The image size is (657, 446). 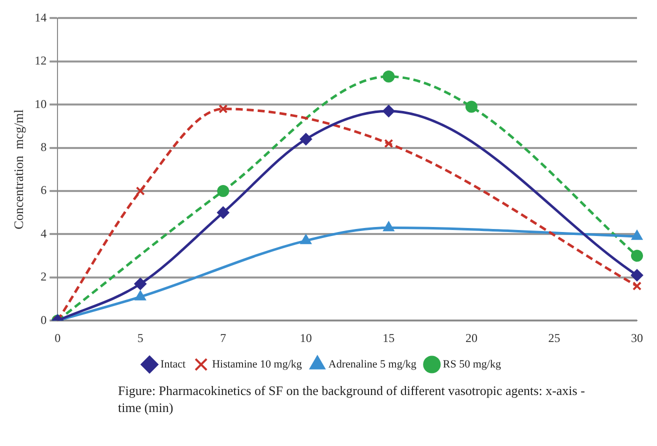 I want to click on y-tick-label: 10, so click(x=40, y=103).